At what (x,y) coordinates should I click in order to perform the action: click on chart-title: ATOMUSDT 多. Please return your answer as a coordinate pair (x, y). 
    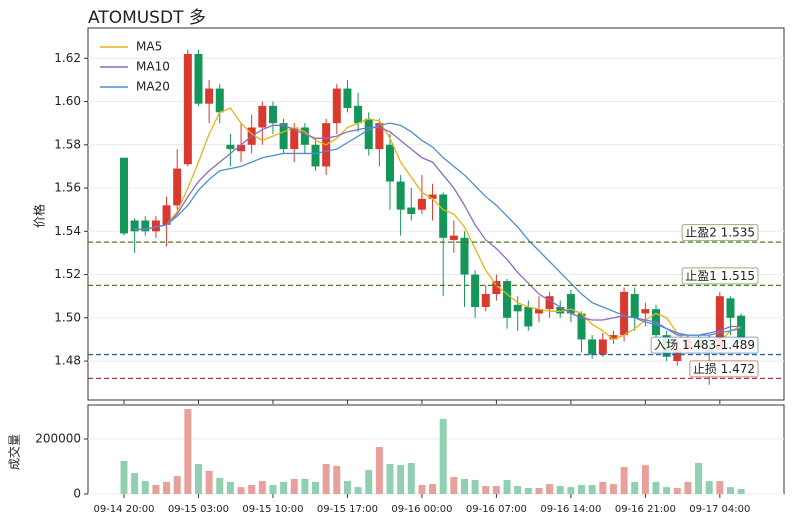
    Looking at the image, I should click on (147, 18).